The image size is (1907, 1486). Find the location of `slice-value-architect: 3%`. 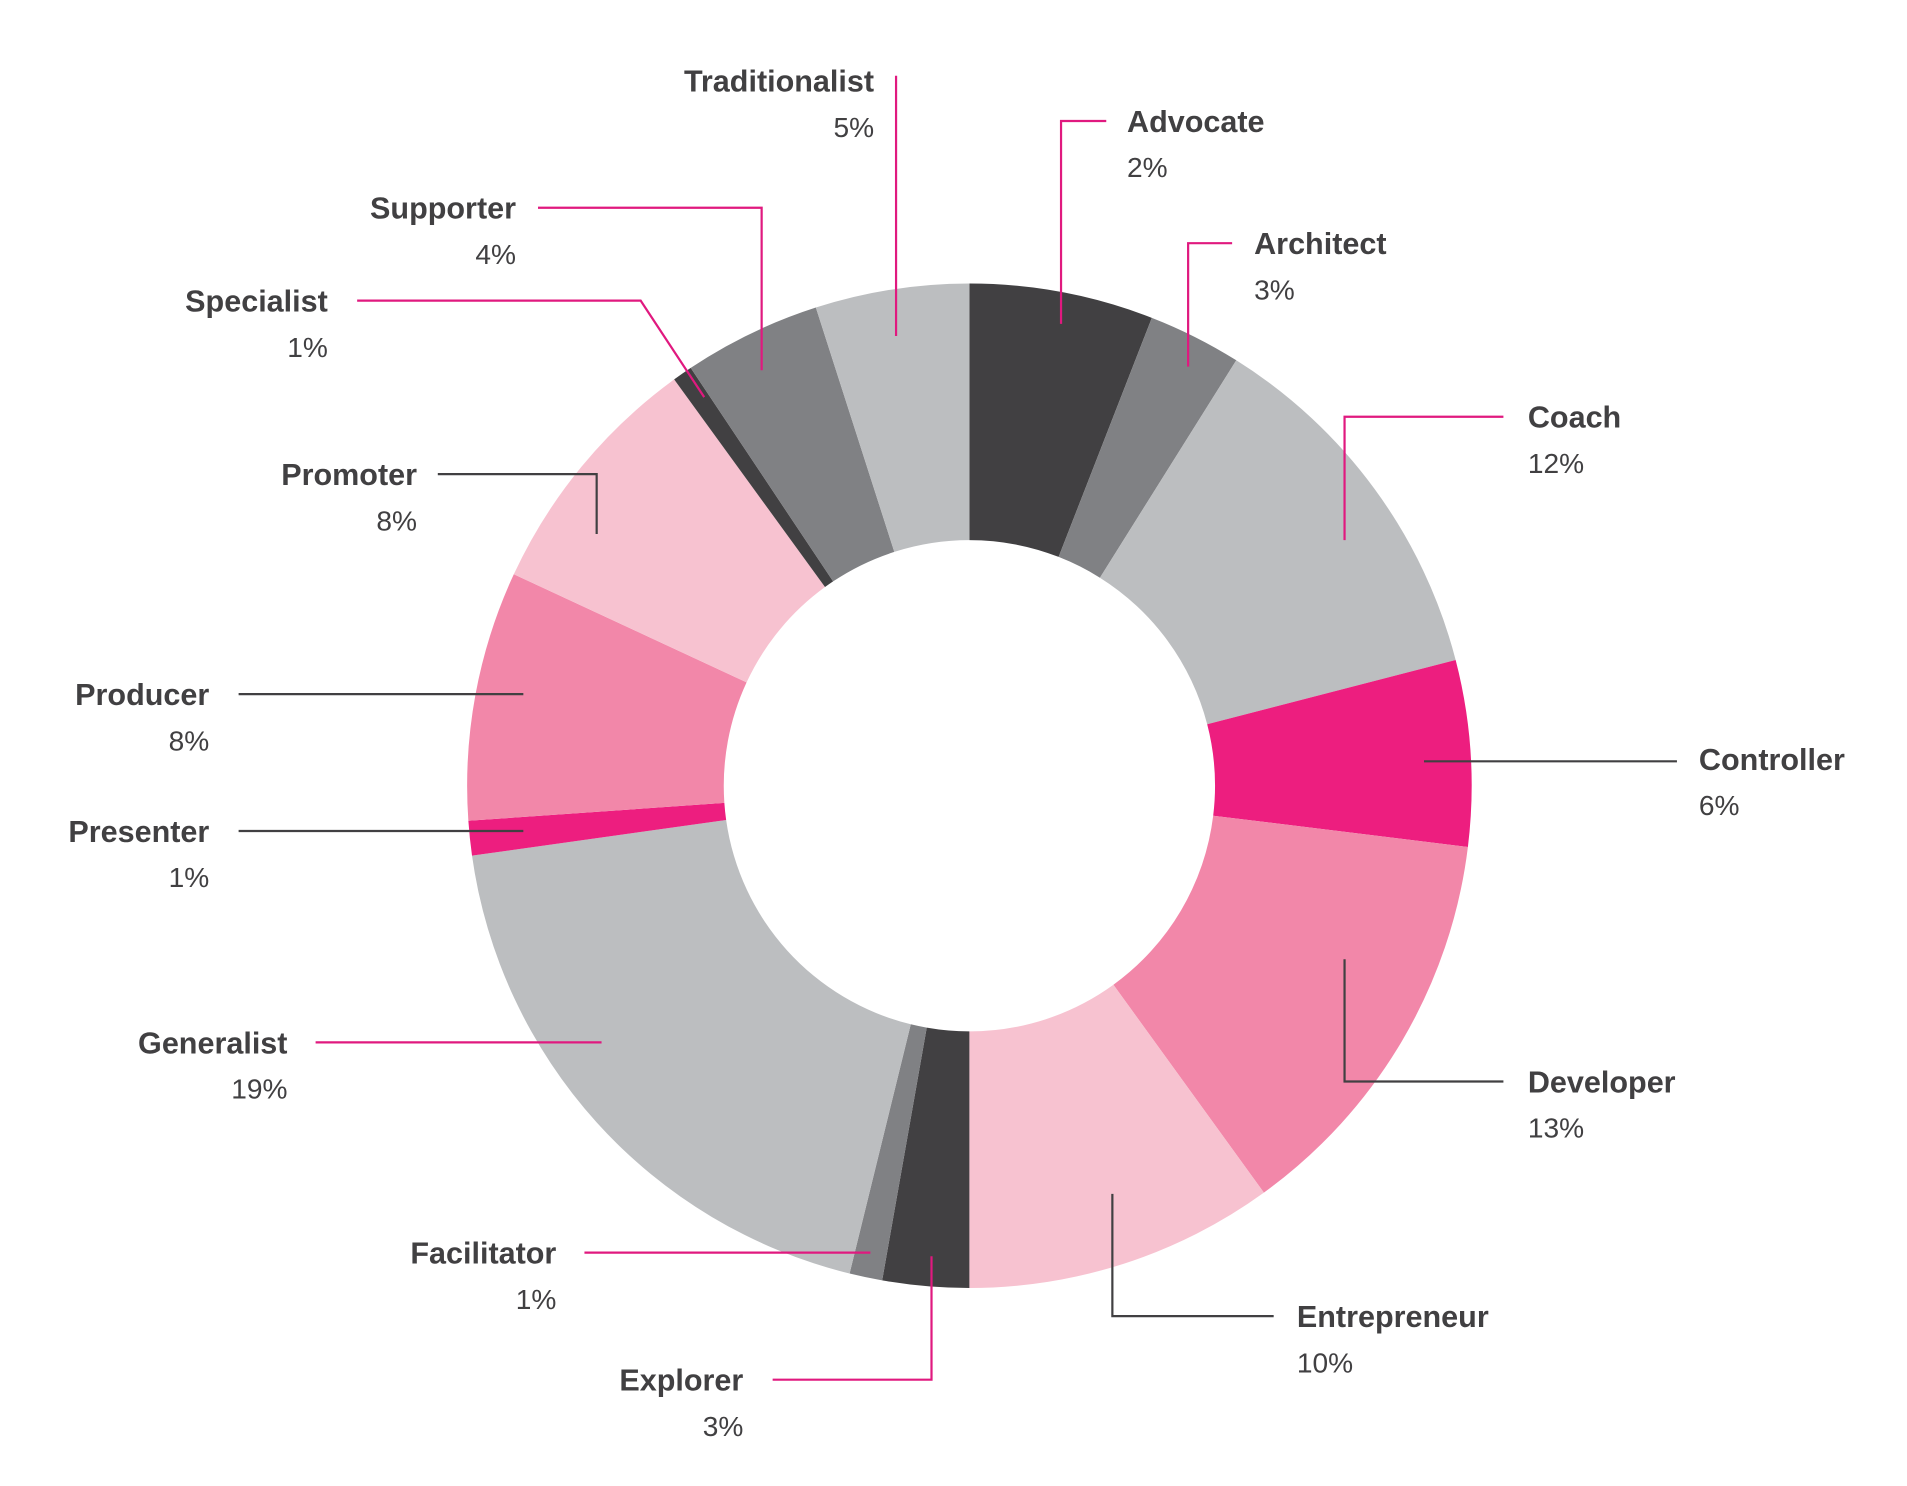

slice-value-architect: 3% is located at coordinates (1274, 289).